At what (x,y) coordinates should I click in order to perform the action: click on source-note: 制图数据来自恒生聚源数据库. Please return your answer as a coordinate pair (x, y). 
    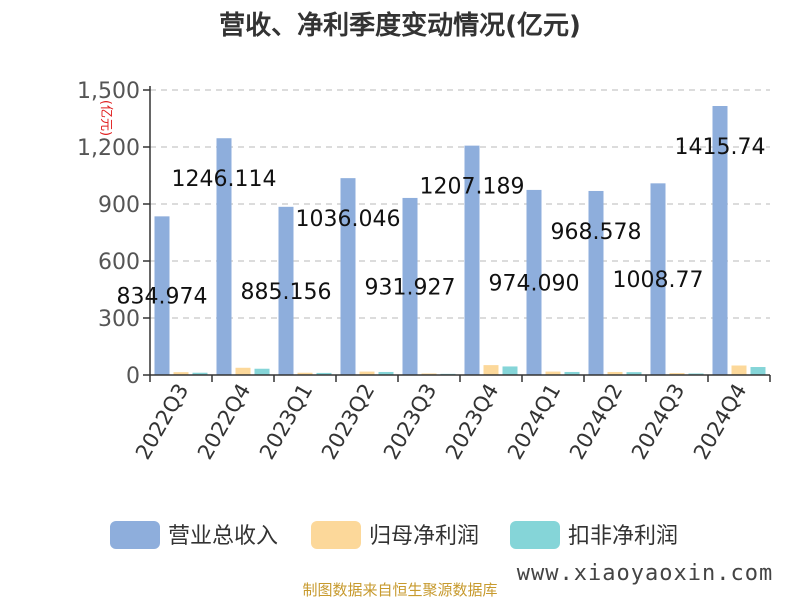
    Looking at the image, I should click on (399, 590).